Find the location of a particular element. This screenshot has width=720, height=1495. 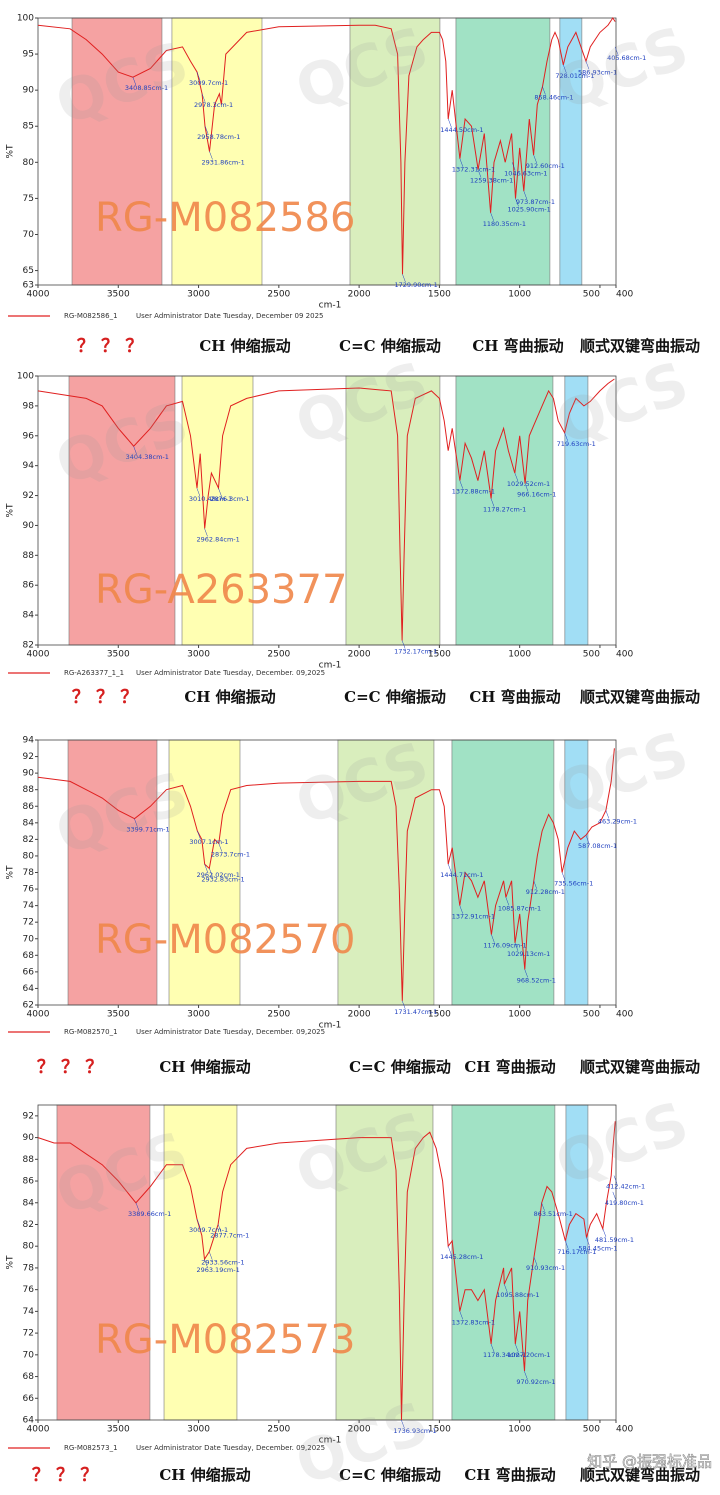

peak-label: 1729.90cm-1 is located at coordinates (415, 285).